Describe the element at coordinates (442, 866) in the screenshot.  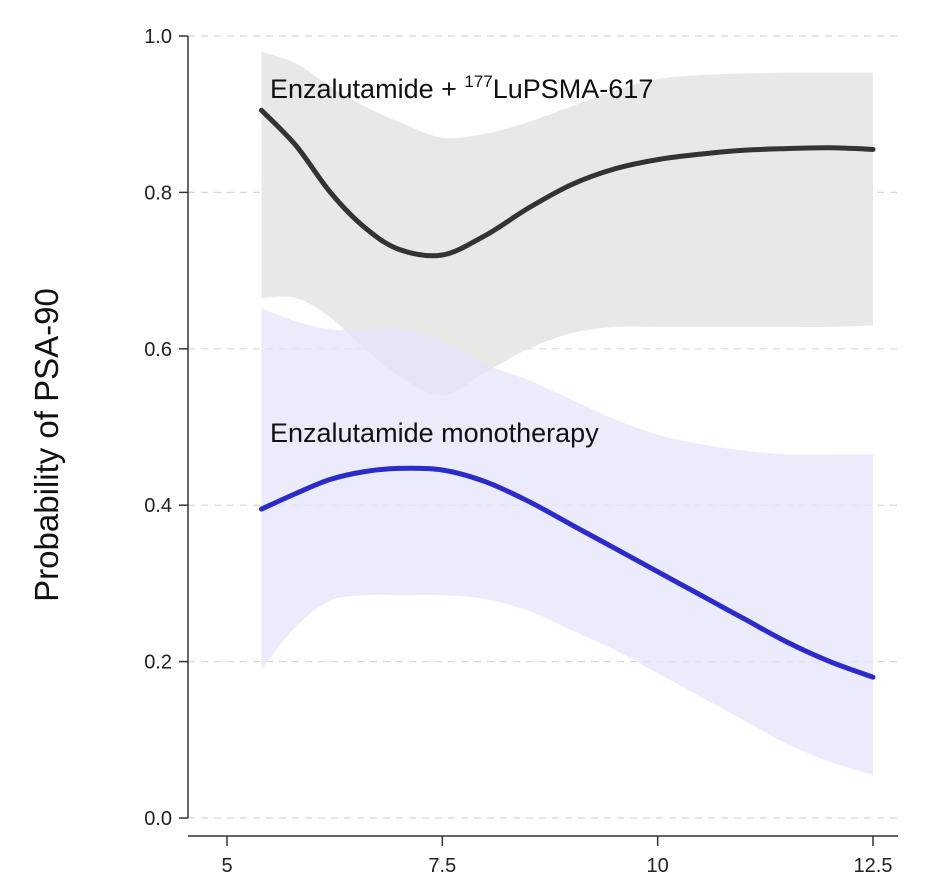
I see `x-tick-label-7.5: 7.5` at that location.